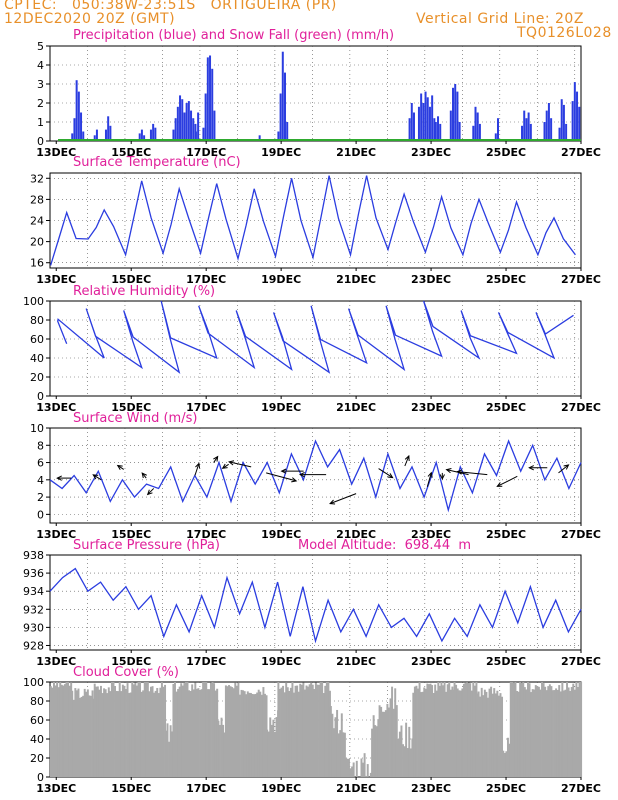 This screenshot has width=618, height=800. I want to click on humidity-title: Relative Humidity (%), so click(144, 291).